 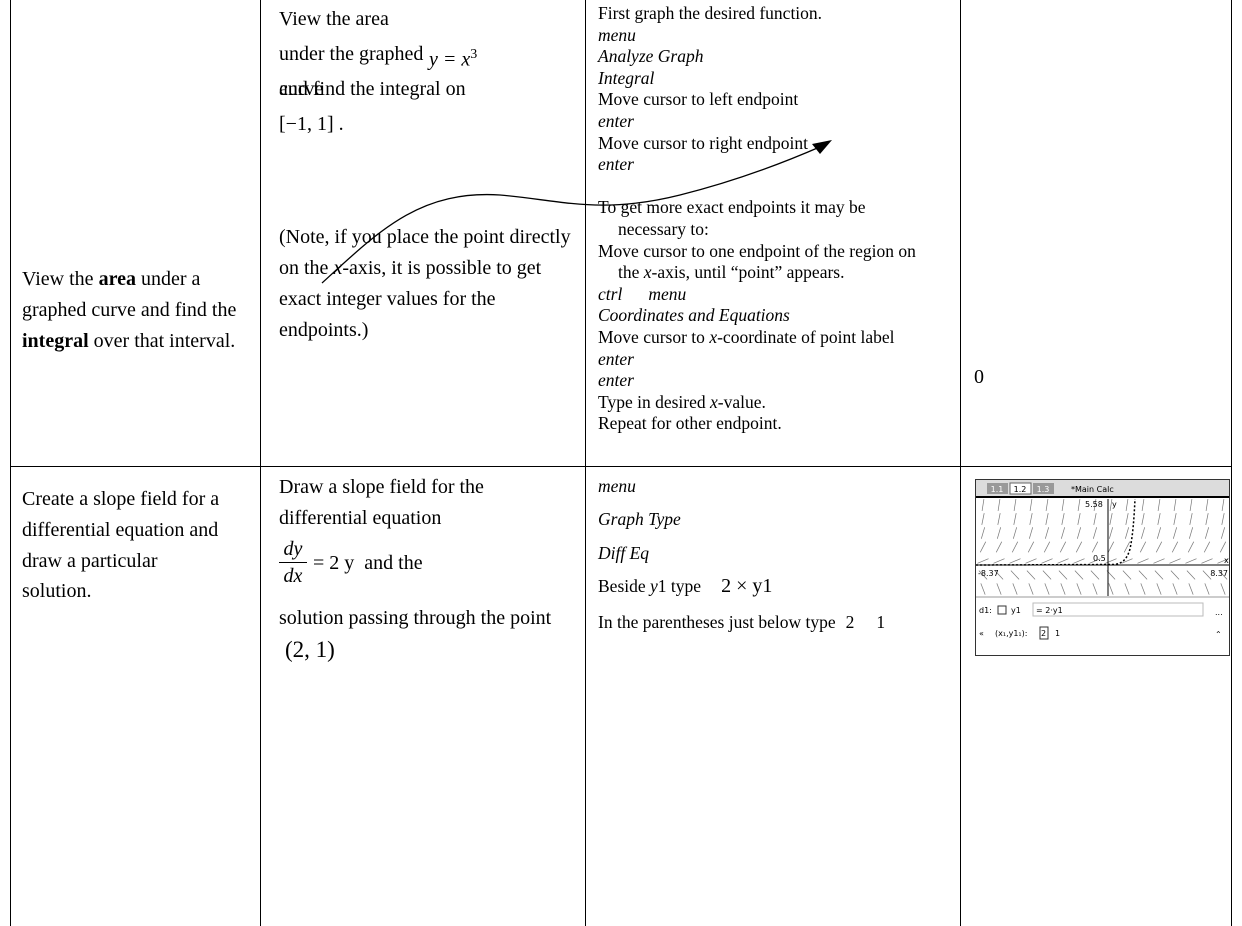 What do you see at coordinates (717, 622) in the screenshot?
I see `text: In the parentheses just below type` at bounding box center [717, 622].